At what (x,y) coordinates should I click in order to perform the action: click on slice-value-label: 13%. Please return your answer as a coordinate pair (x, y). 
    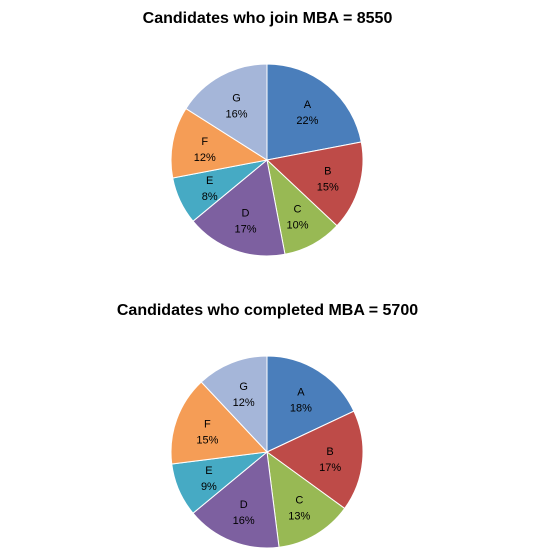
    Looking at the image, I should click on (299, 517).